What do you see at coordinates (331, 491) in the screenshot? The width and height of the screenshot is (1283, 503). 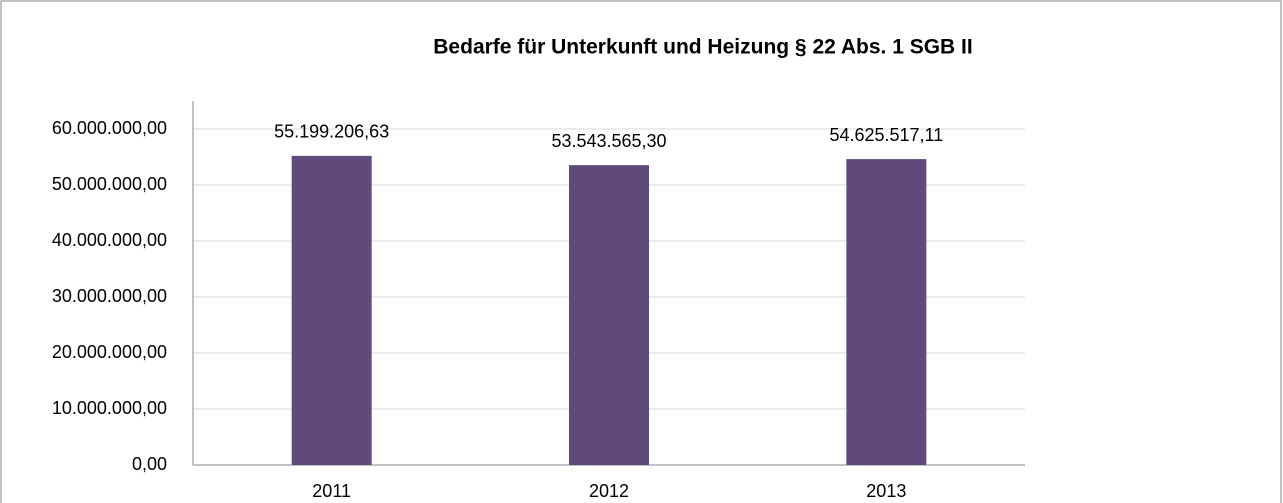 I see `x-tick-label: 2011` at bounding box center [331, 491].